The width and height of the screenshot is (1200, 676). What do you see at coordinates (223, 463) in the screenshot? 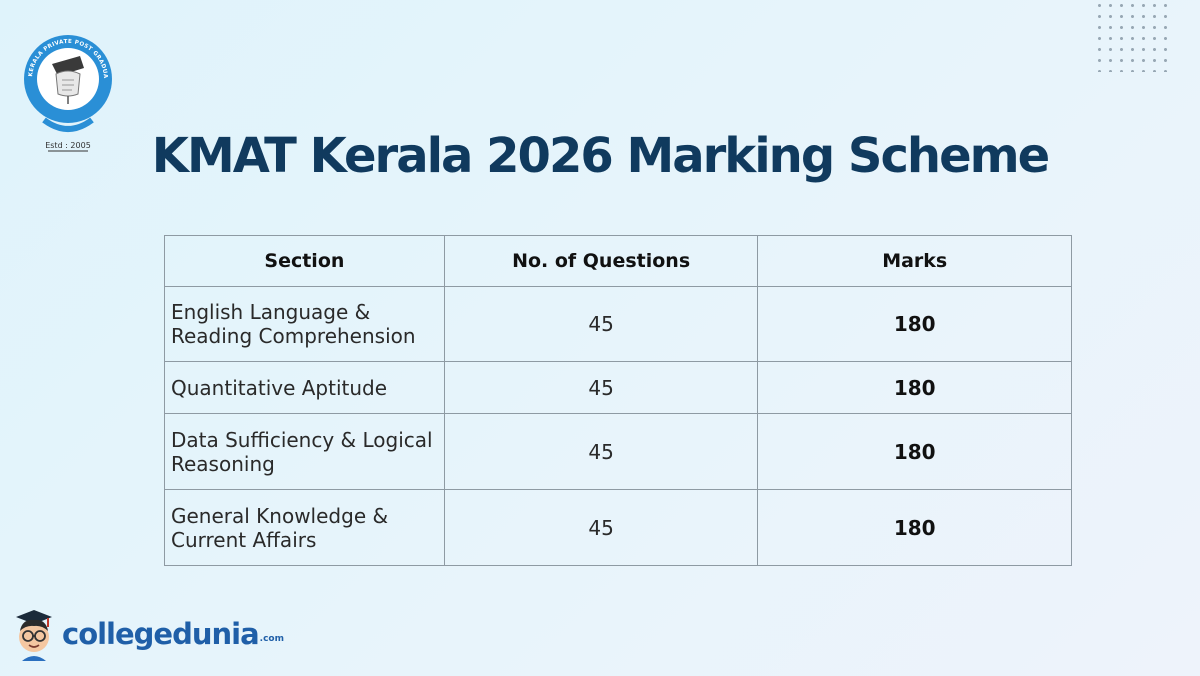
I see `section-name-line2: Reasoning` at bounding box center [223, 463].